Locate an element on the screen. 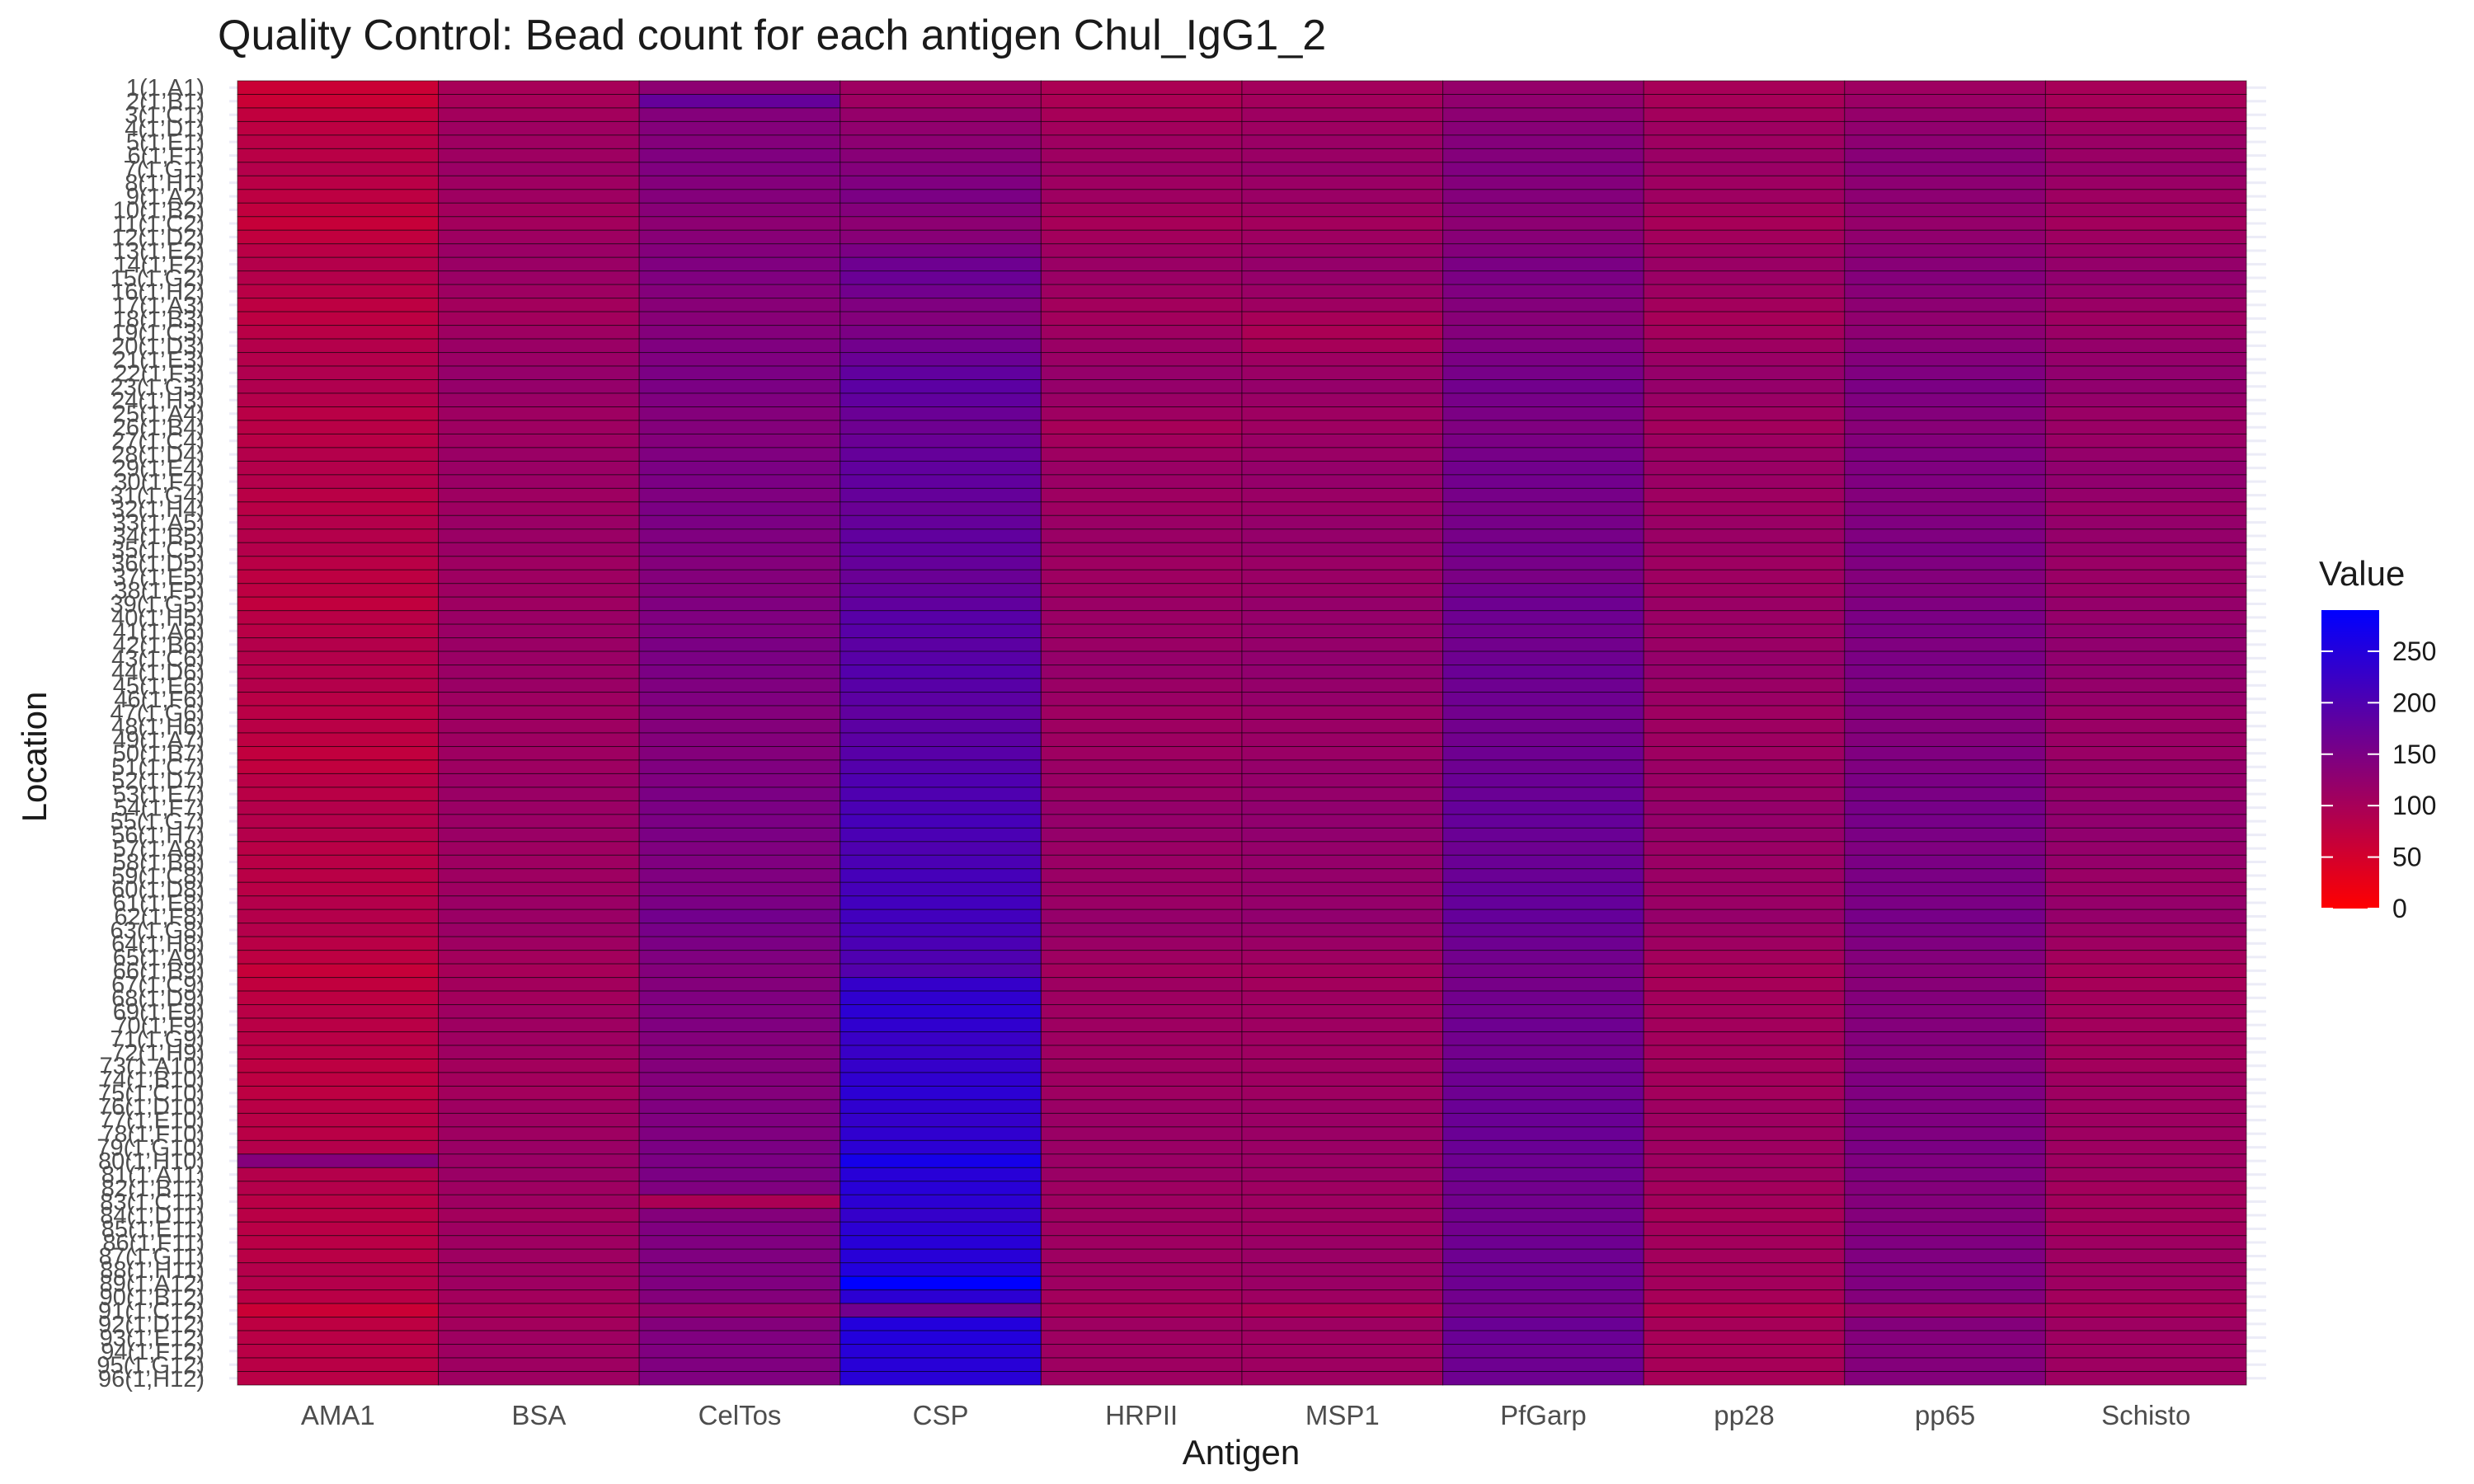 This screenshot has height=1484, width=2474. heatmap-cell: 70(1,F9) / pp28: 105 is located at coordinates (1744, 1025).